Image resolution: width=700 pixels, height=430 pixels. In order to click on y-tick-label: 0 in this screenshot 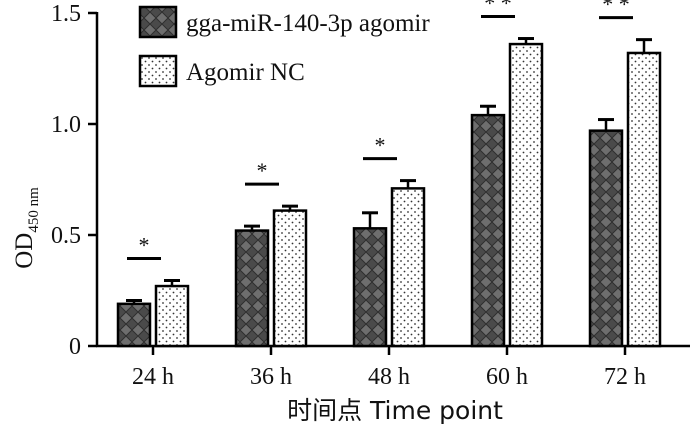, I will do `click(75, 347)`.